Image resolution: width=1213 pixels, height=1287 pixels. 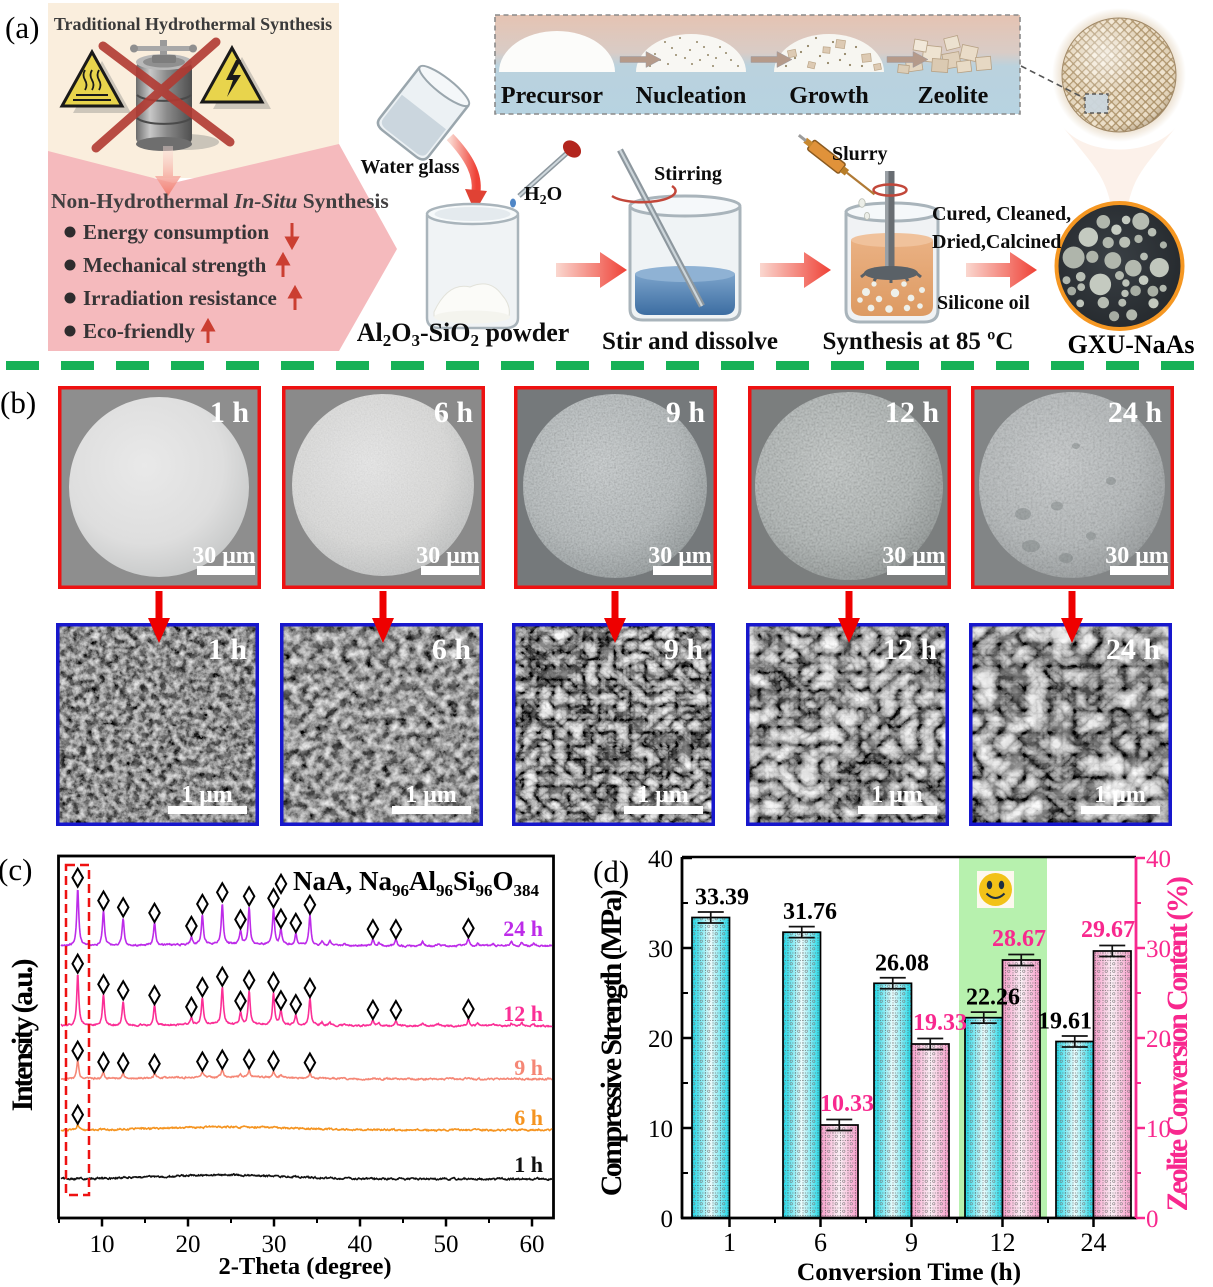 What do you see at coordinates (611, 871) in the screenshot?
I see `svg-text: (d)` at bounding box center [611, 871].